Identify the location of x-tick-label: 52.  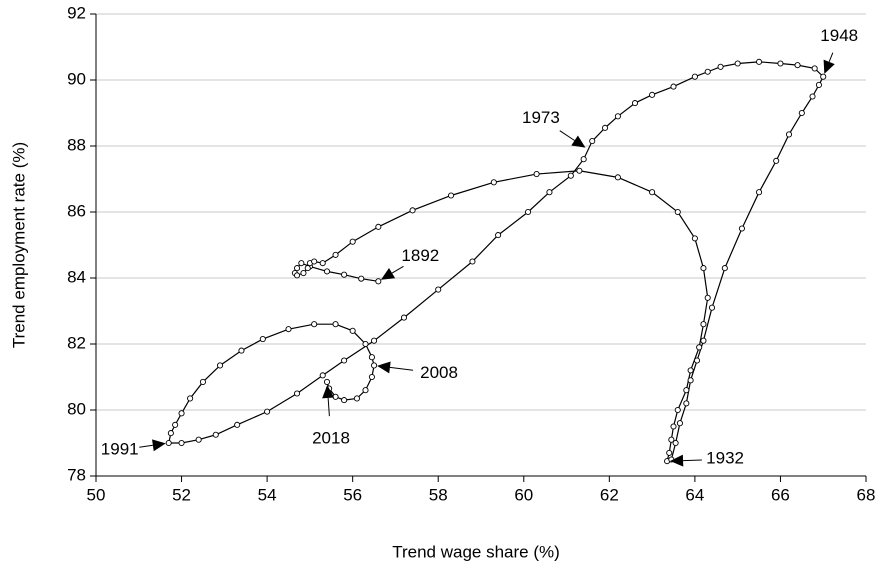
(181, 494).